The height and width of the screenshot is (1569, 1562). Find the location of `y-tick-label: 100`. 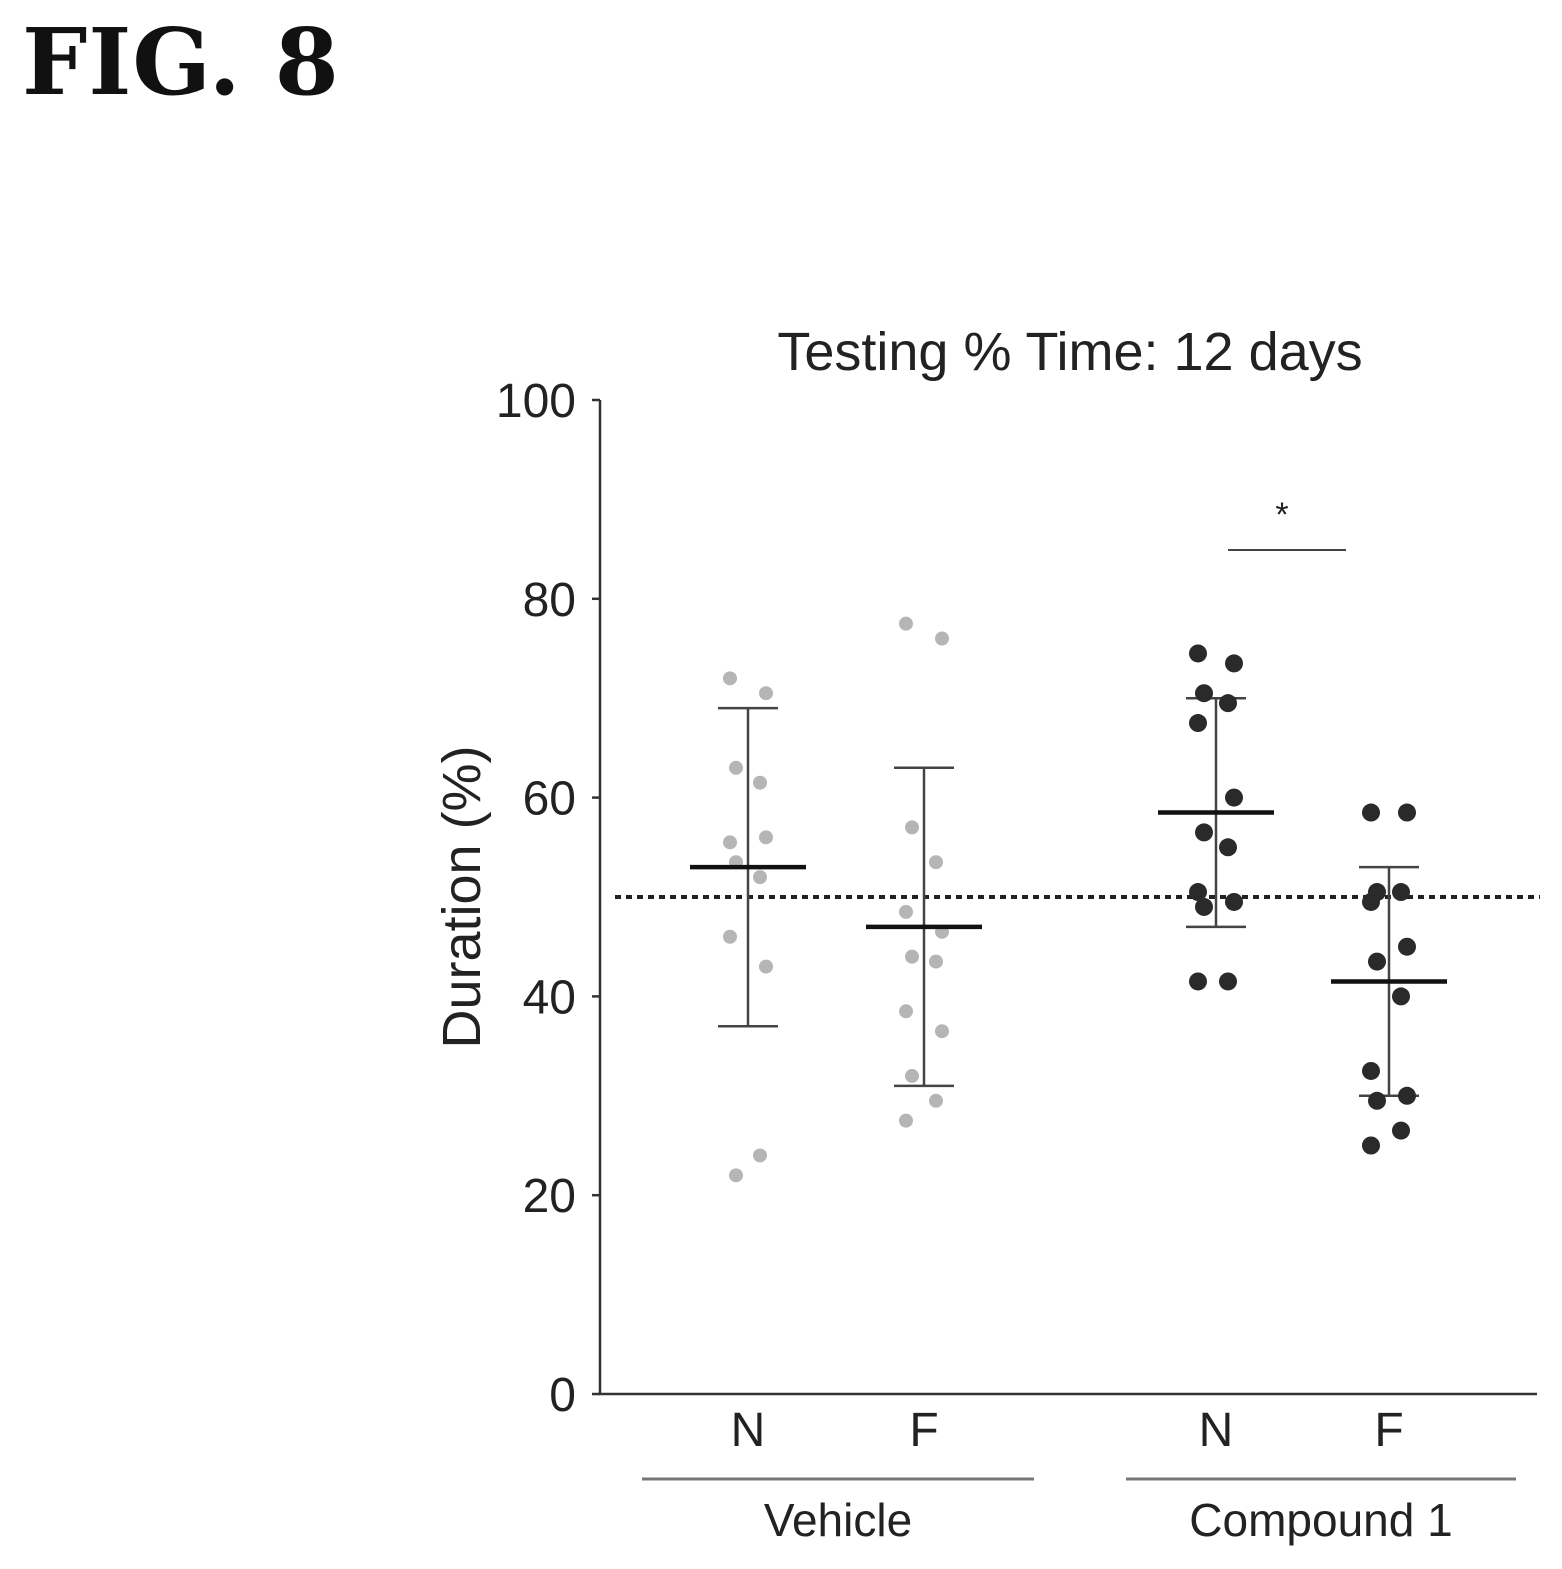

y-tick-label: 100 is located at coordinates (536, 401).